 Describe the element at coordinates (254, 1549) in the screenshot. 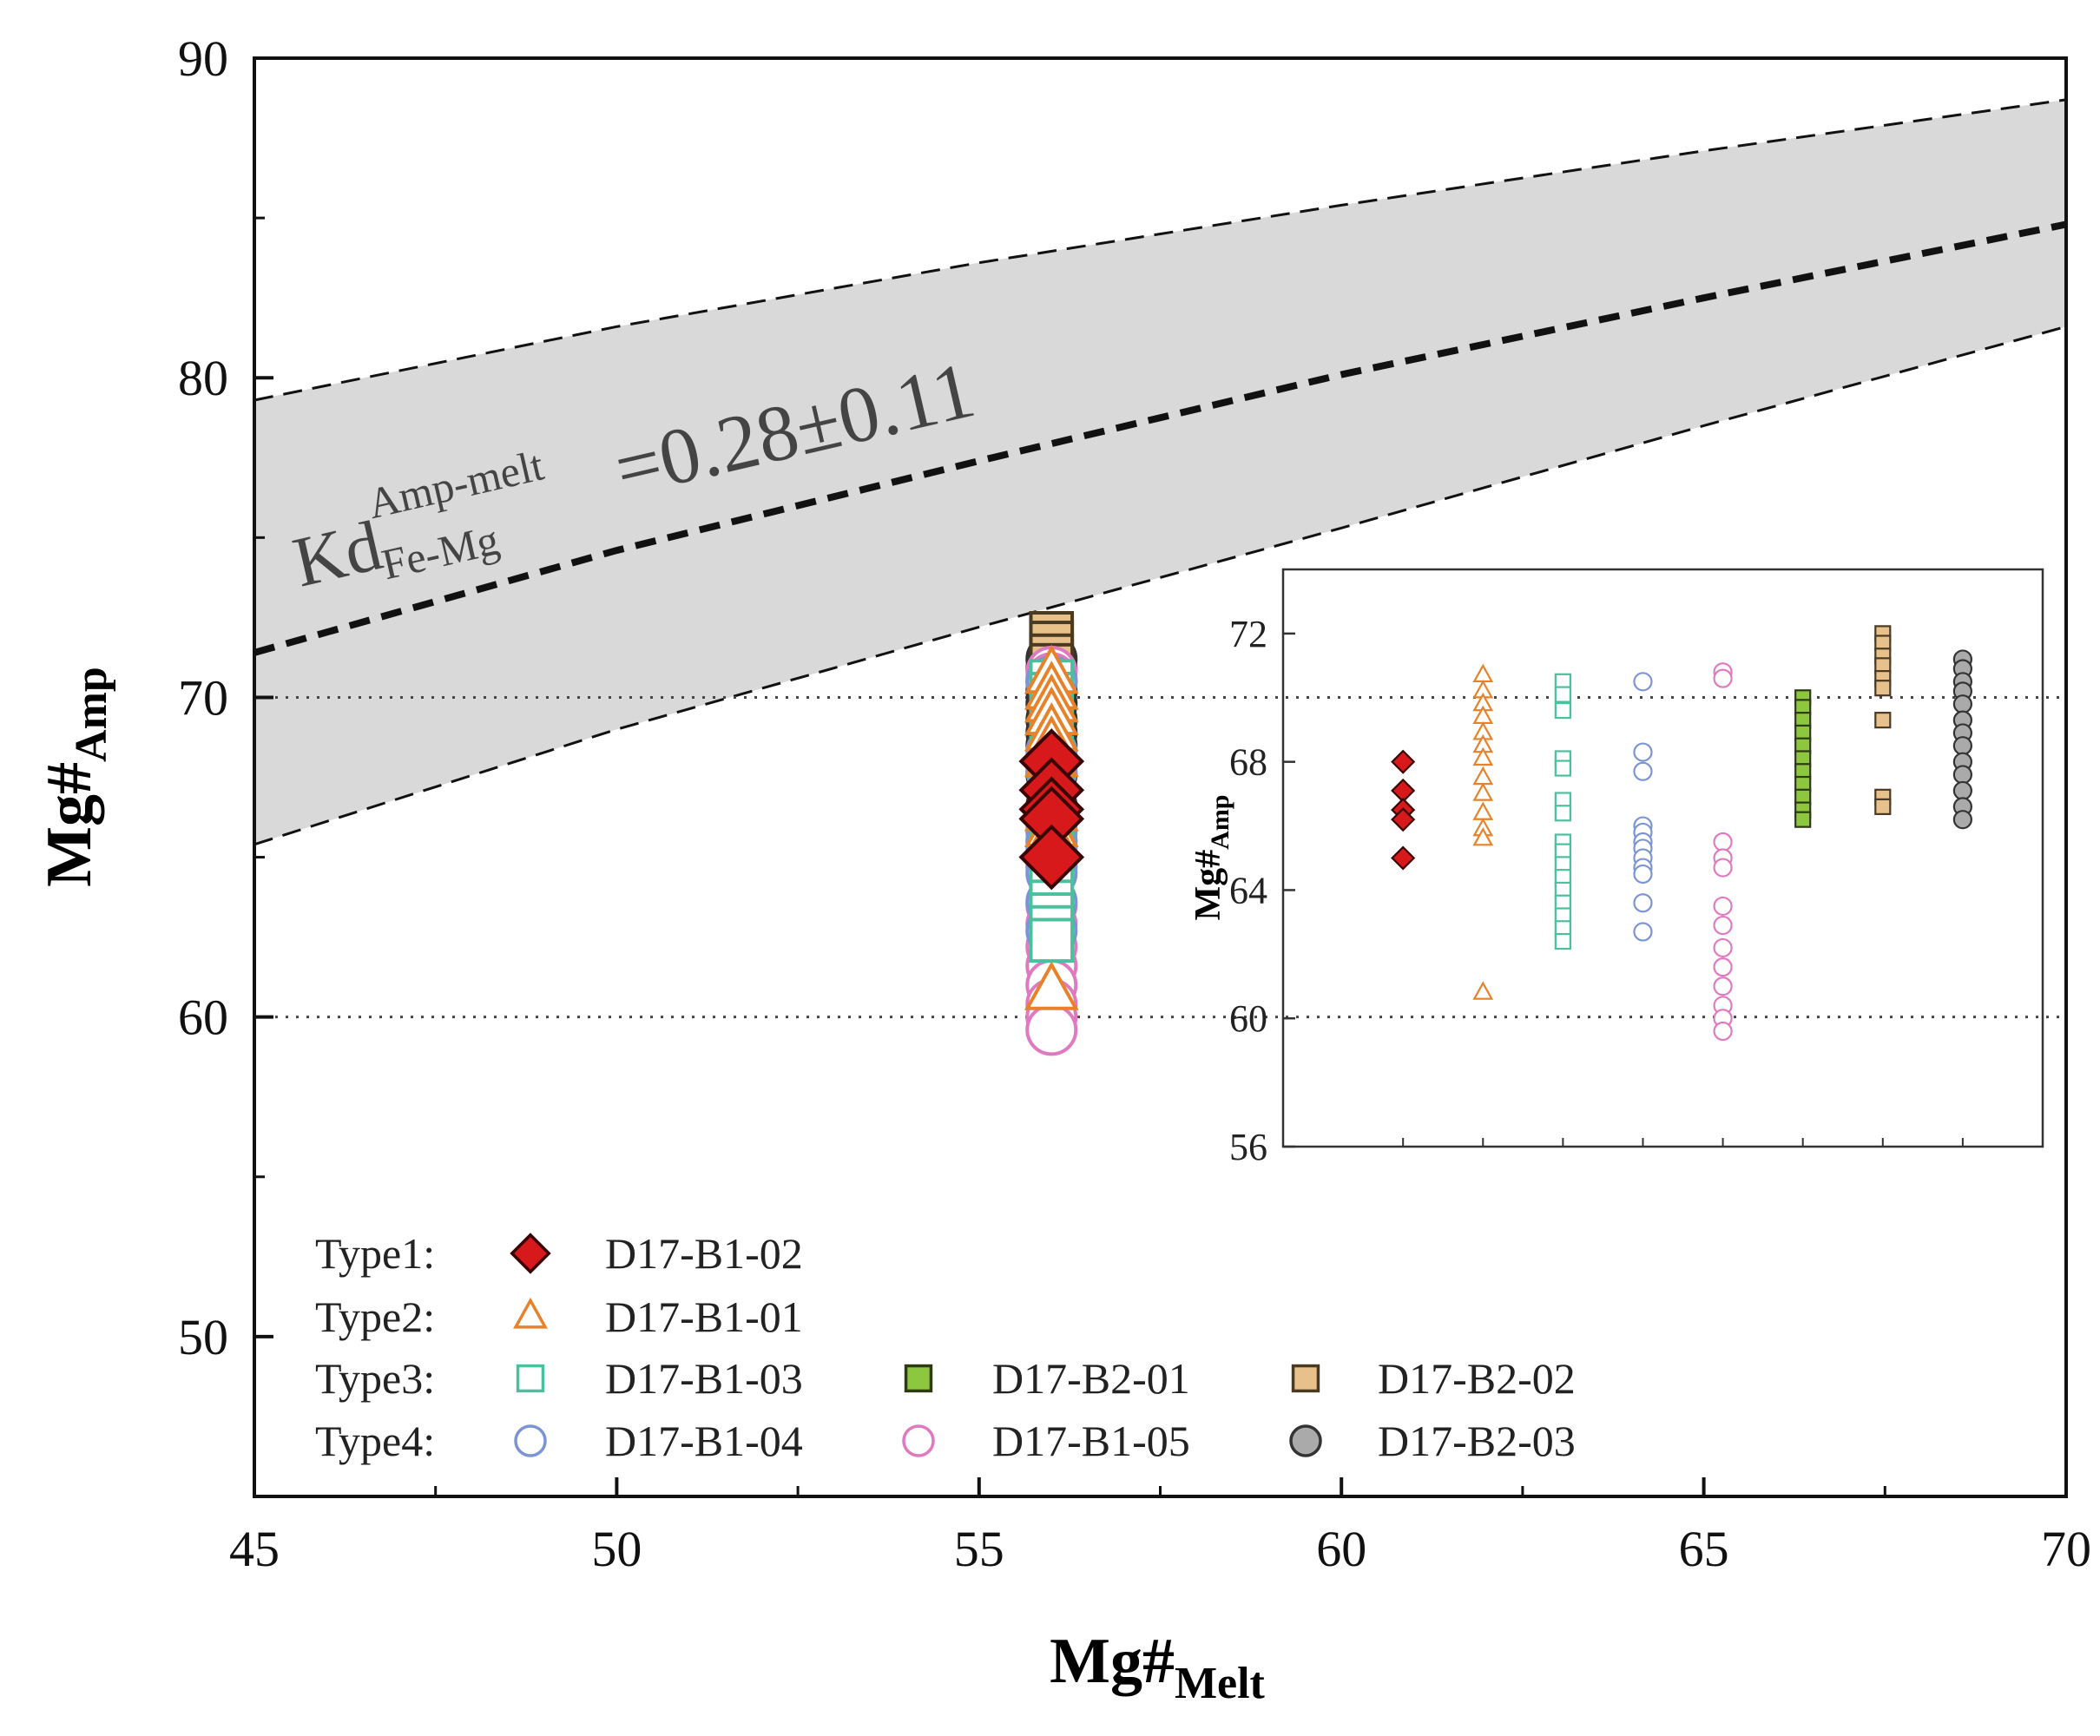

I see `x-tick-label: 45` at that location.